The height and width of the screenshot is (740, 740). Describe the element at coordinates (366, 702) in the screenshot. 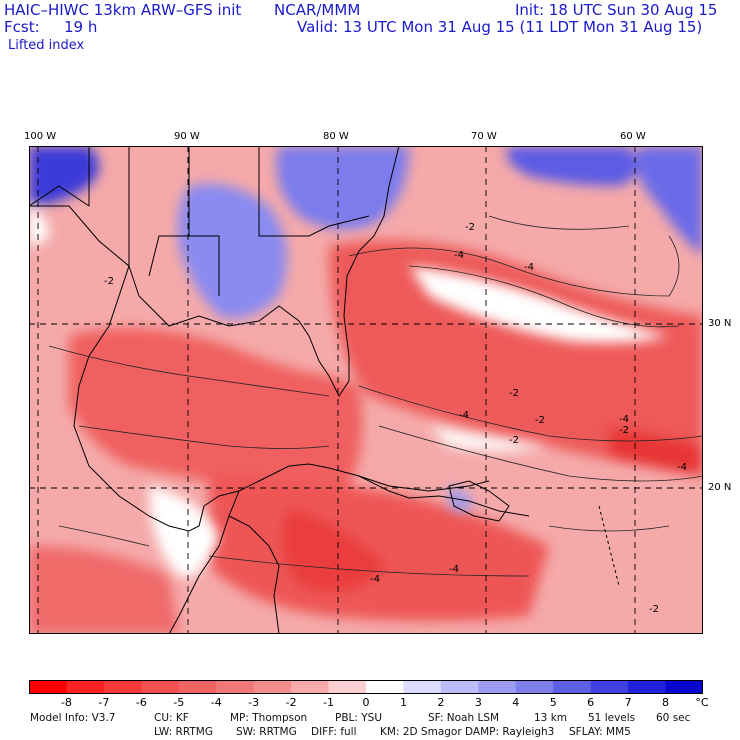

I see `colorbar-tick-label: 0` at that location.